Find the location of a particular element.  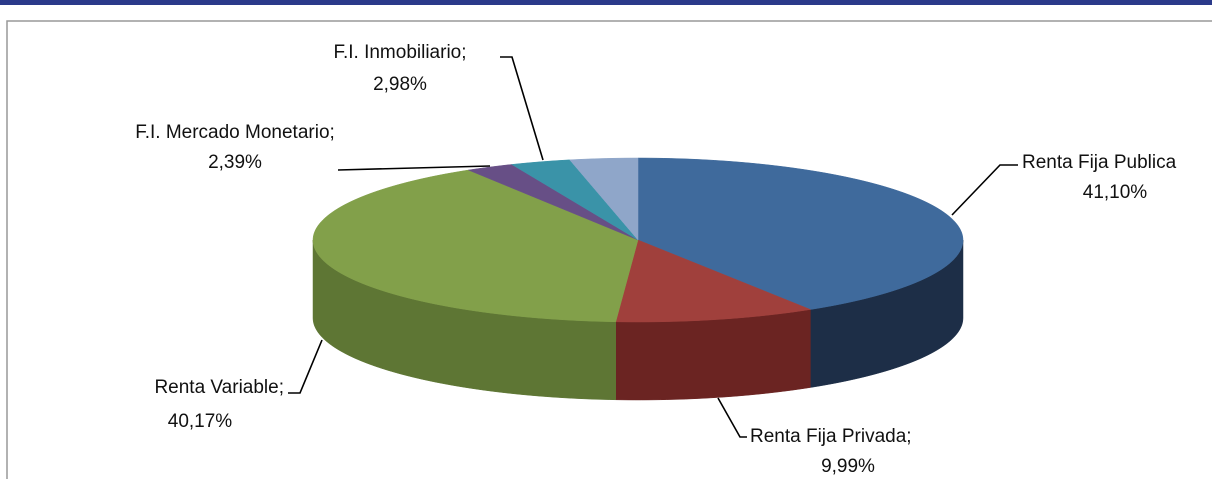

slice-side is located at coordinates (713, 355).